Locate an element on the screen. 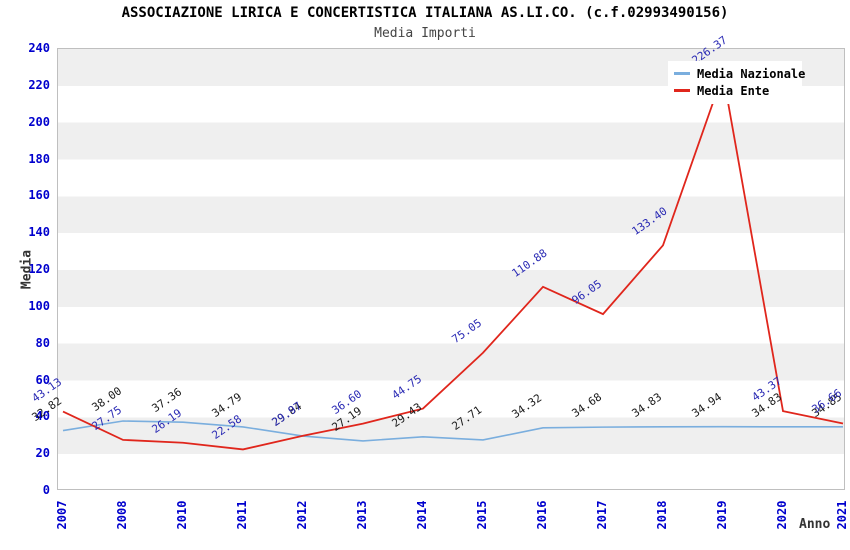 The width and height of the screenshot is (850, 550). legend-item-media-ente: Media Ente is located at coordinates (735, 90).